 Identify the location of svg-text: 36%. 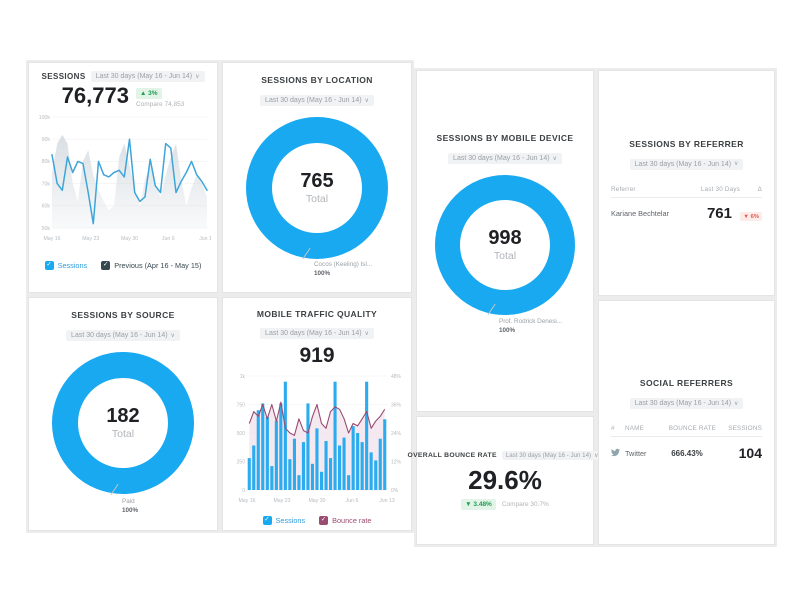
(396, 405).